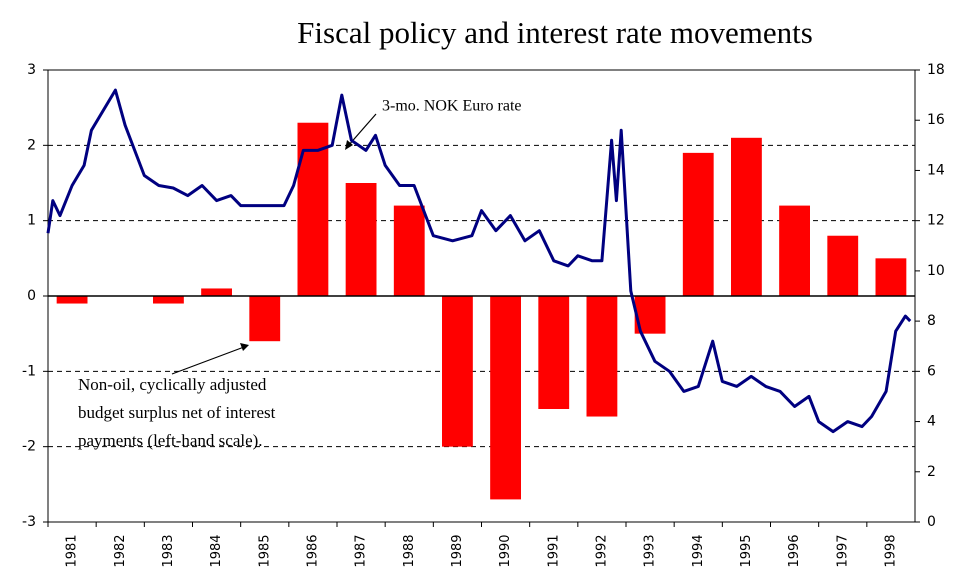  I want to click on y-tick-label: 0, so click(31, 296).